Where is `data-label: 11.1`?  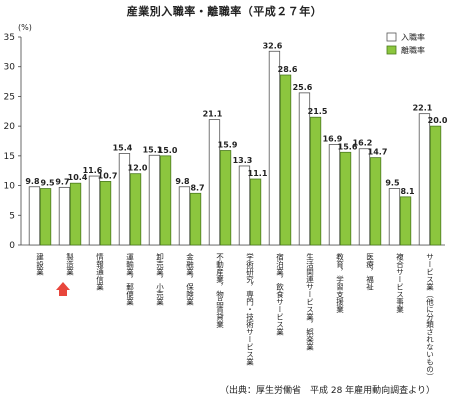 data-label: 11.1 is located at coordinates (258, 173).